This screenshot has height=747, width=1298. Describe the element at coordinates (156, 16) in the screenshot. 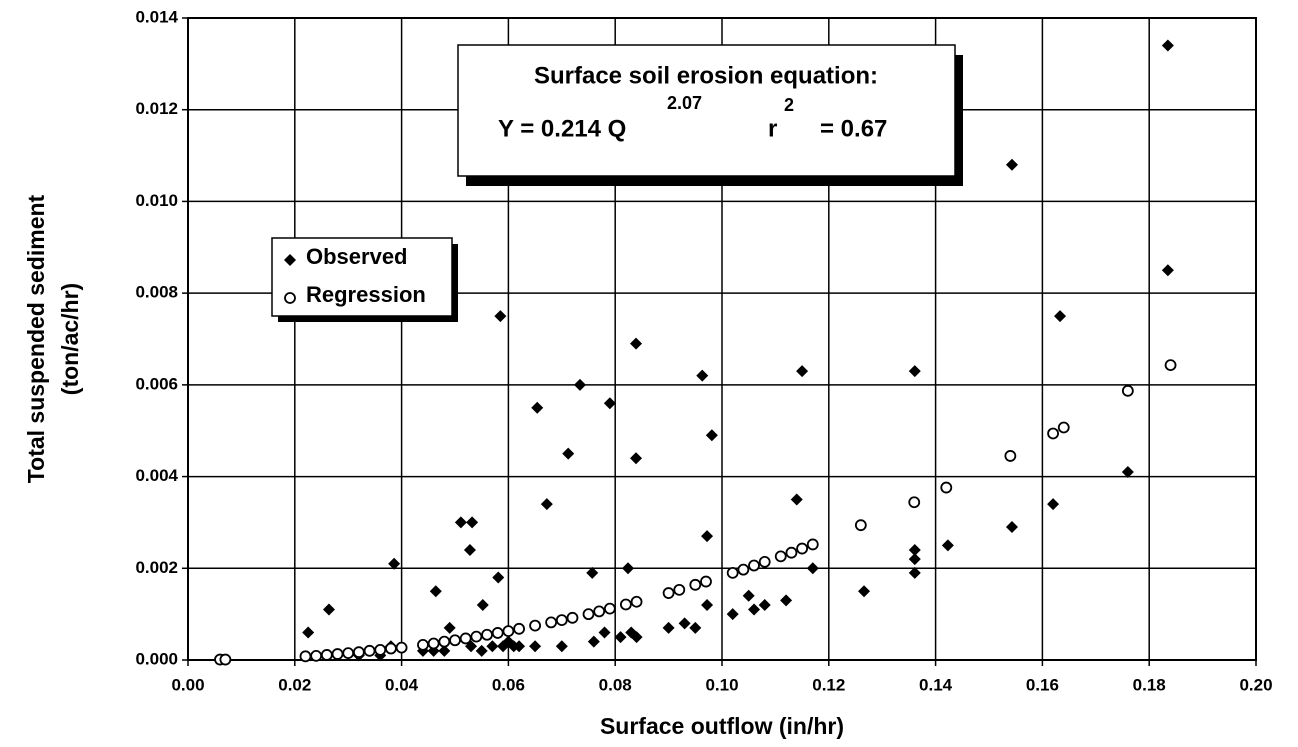

I see `y-tick-label: 0.014` at that location.